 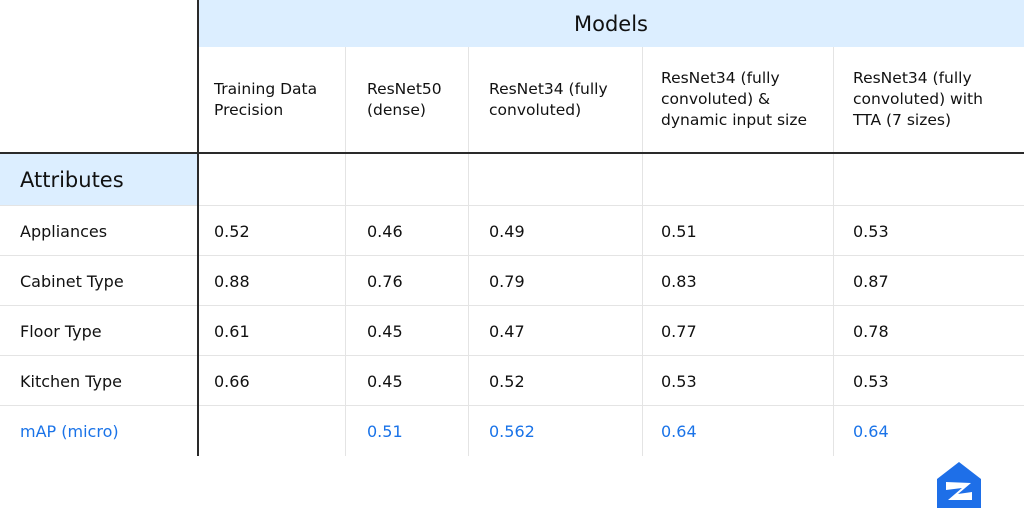 What do you see at coordinates (266, 99) in the screenshot?
I see `column-header-training-data-precision: Training Data Precision` at bounding box center [266, 99].